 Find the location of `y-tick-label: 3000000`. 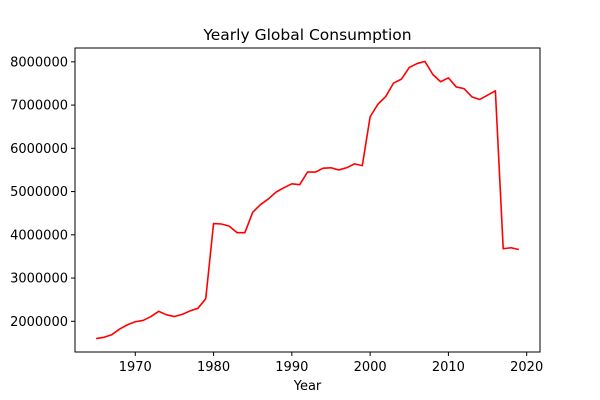

y-tick-label: 3000000 is located at coordinates (39, 279).